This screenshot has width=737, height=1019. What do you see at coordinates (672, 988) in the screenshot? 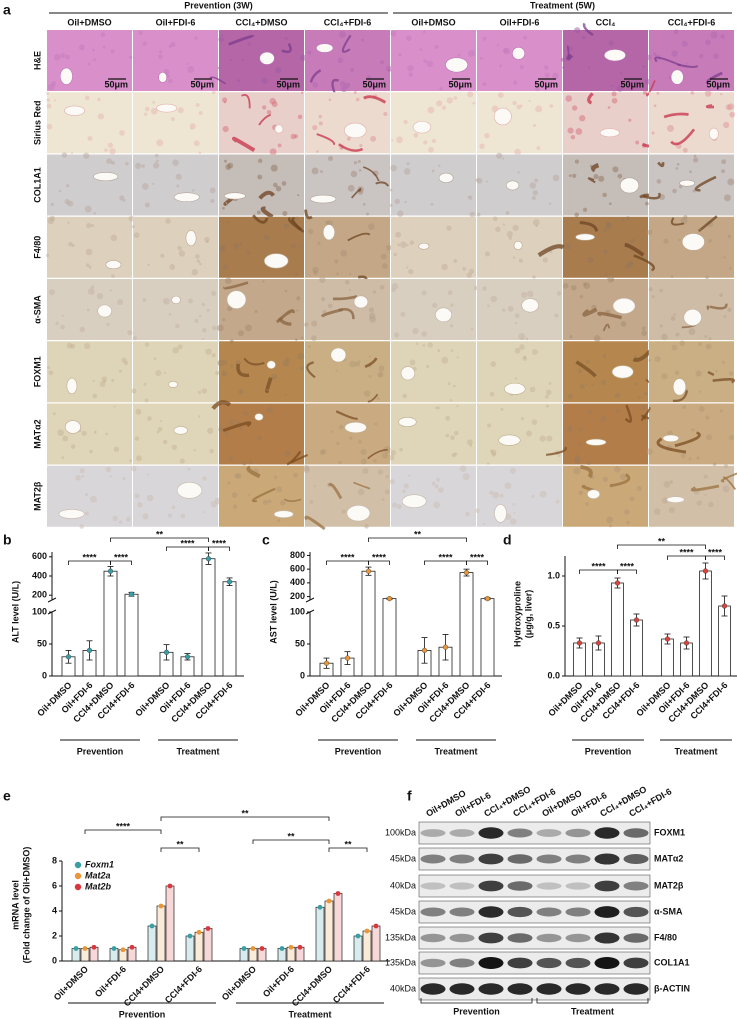
I see `protein-label: β-ACTIN` at bounding box center [672, 988].